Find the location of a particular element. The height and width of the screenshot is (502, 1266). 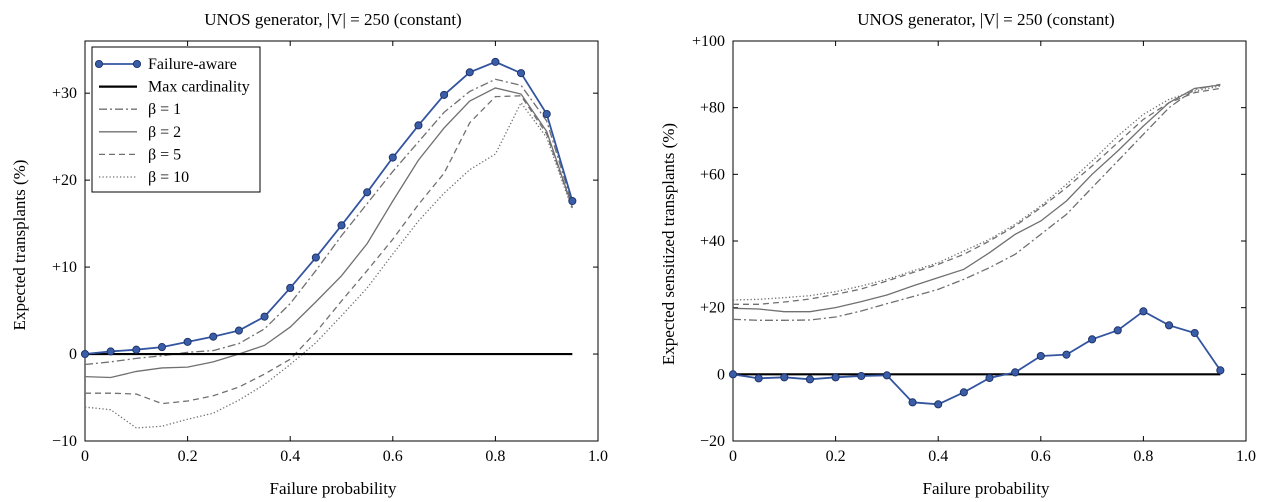

y-axis-label: Expected sensitized transplants (%) is located at coordinates (668, 244).